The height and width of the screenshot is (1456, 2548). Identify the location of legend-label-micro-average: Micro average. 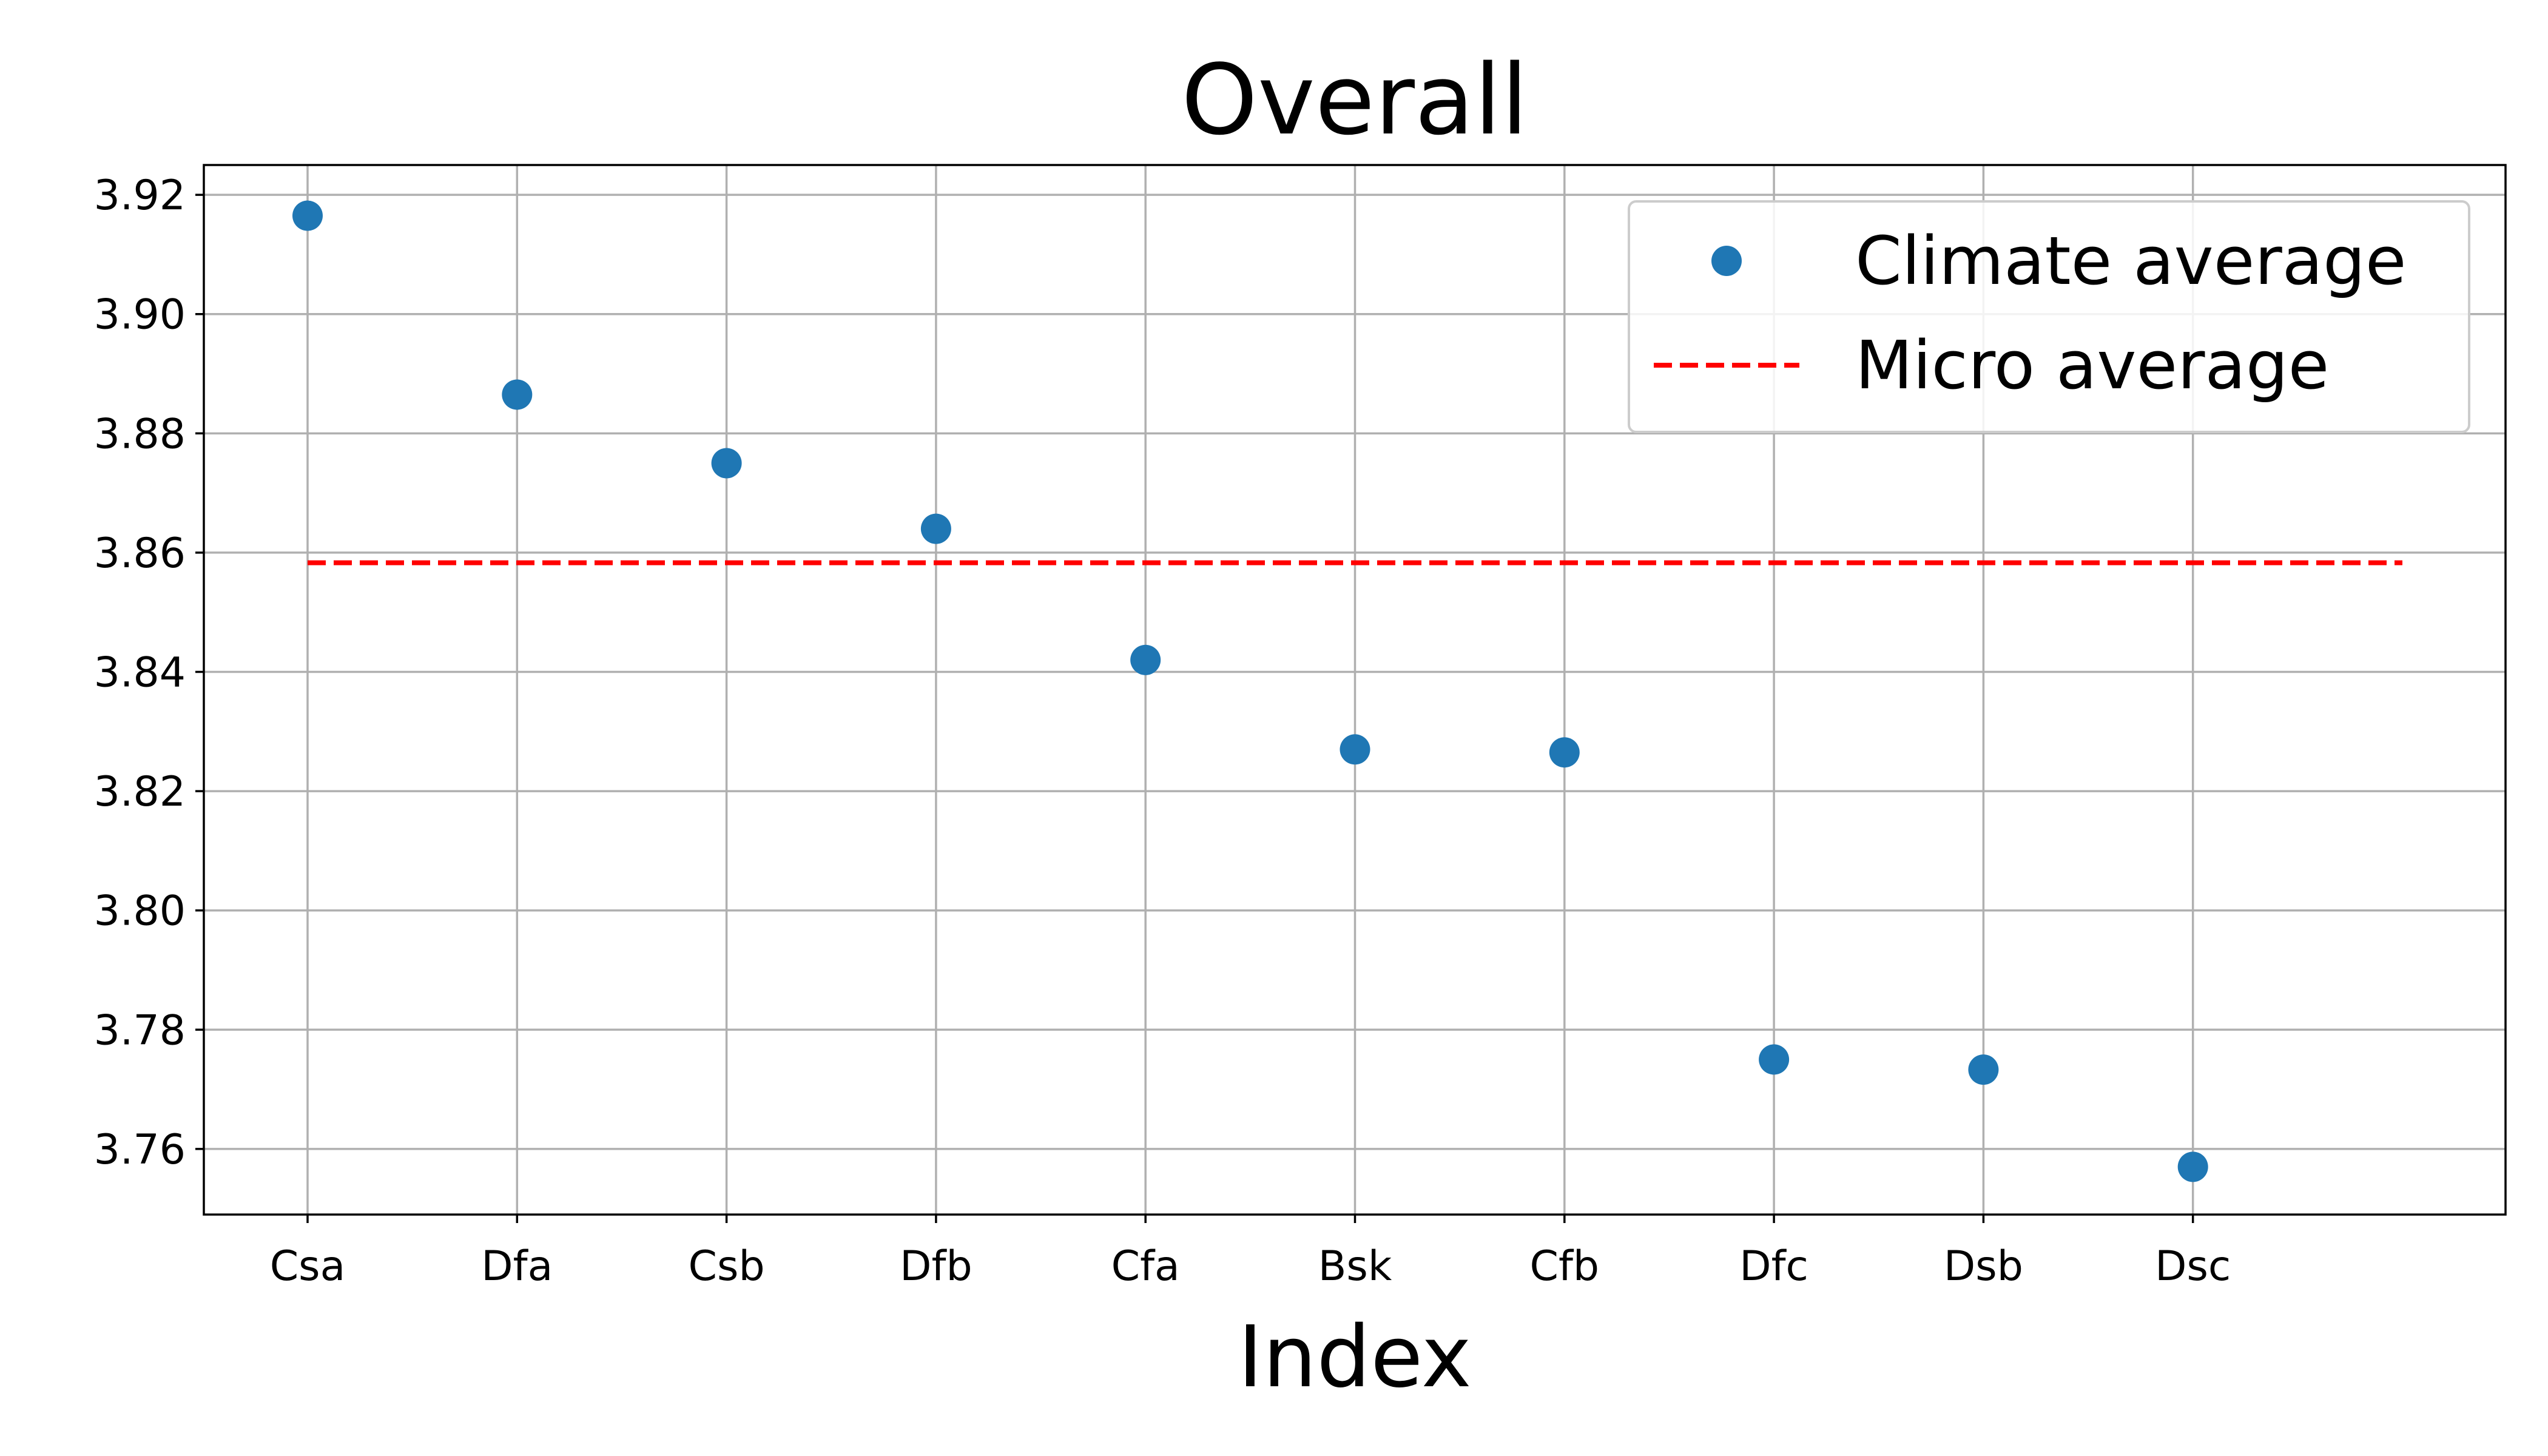
(2092, 365).